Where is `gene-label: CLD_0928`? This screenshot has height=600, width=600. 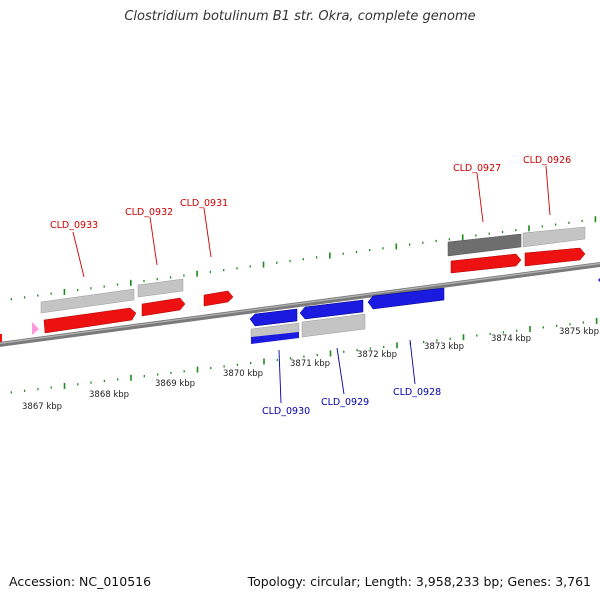 gene-label: CLD_0928 is located at coordinates (417, 392).